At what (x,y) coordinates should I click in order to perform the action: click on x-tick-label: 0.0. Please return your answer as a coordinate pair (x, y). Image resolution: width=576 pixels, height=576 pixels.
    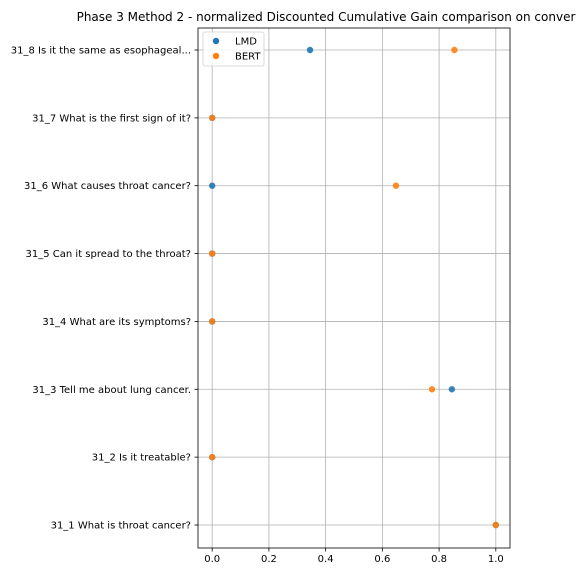
    Looking at the image, I should click on (212, 559).